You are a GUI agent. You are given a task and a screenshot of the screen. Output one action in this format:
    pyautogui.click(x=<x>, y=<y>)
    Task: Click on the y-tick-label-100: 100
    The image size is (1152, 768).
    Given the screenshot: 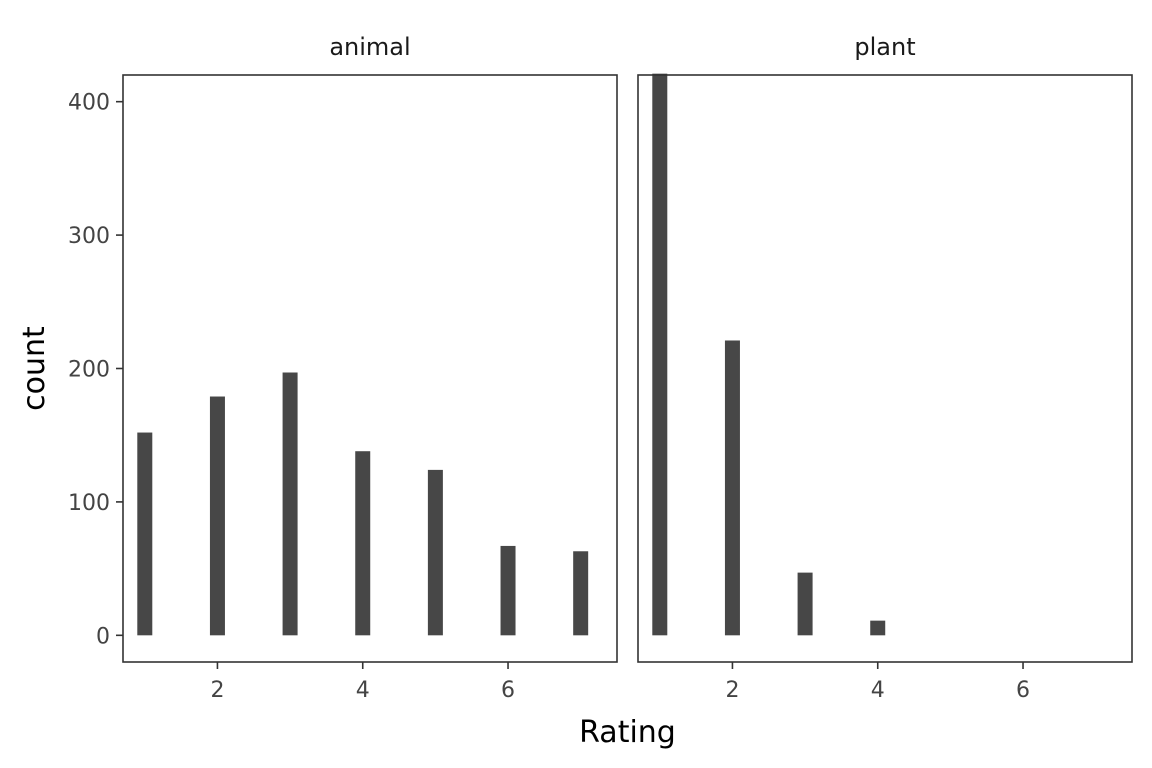 What is the action you would take?
    pyautogui.click(x=89, y=503)
    